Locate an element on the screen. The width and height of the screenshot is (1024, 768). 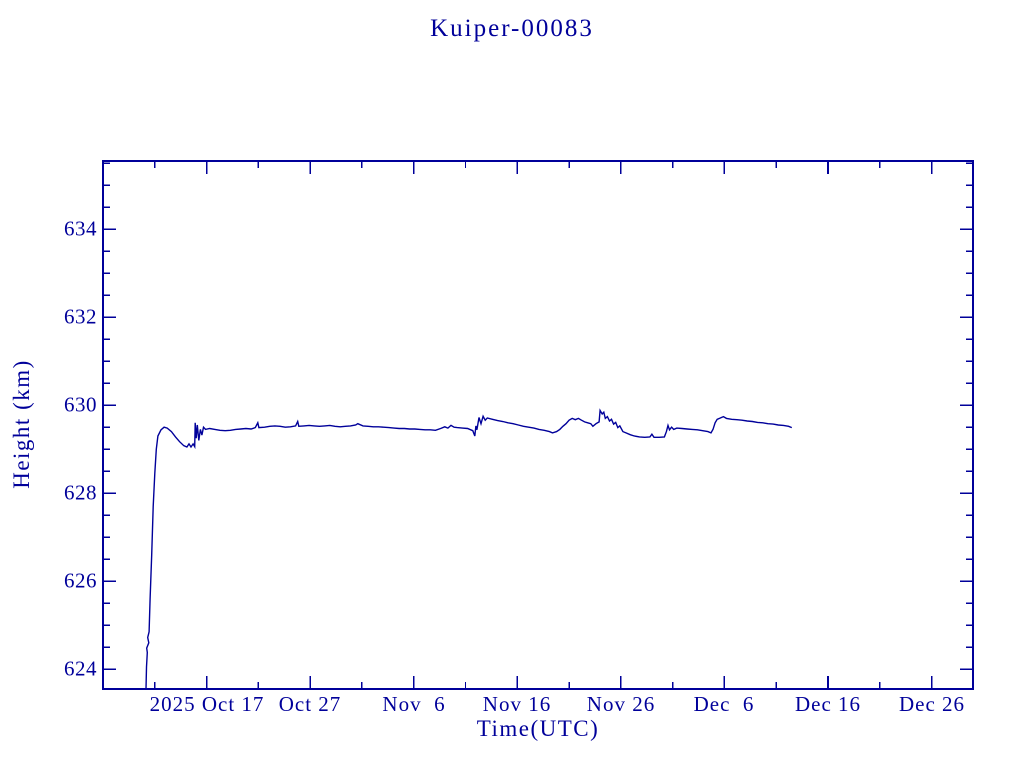
x-tick-label: Dec 16 is located at coordinates (828, 704).